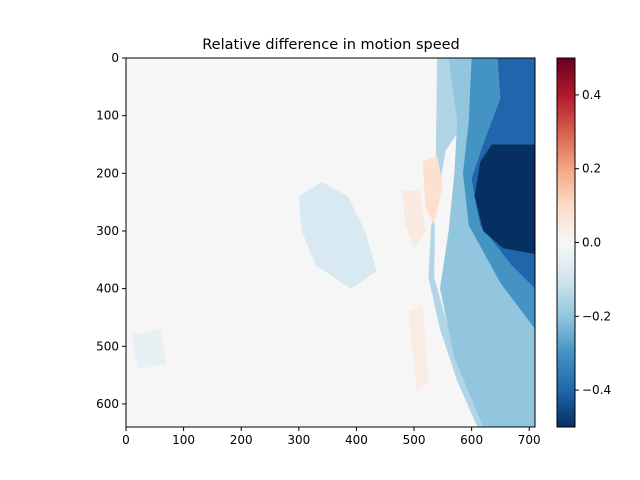  Describe the element at coordinates (107, 346) in the screenshot. I see `y-tick-label: 500` at that location.